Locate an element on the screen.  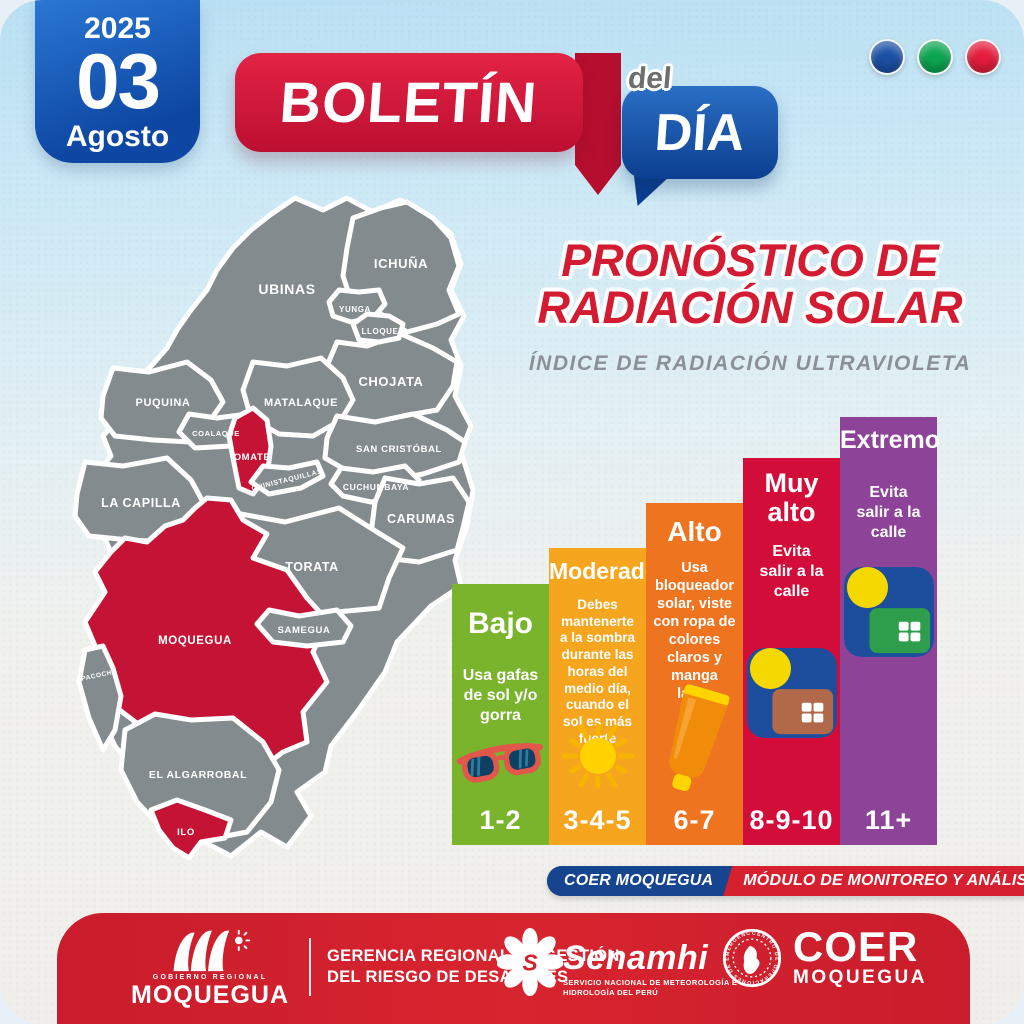
coer-badge-right: MÓDULO DE MONITOREO Y ANÁLISIS is located at coordinates (878, 881).